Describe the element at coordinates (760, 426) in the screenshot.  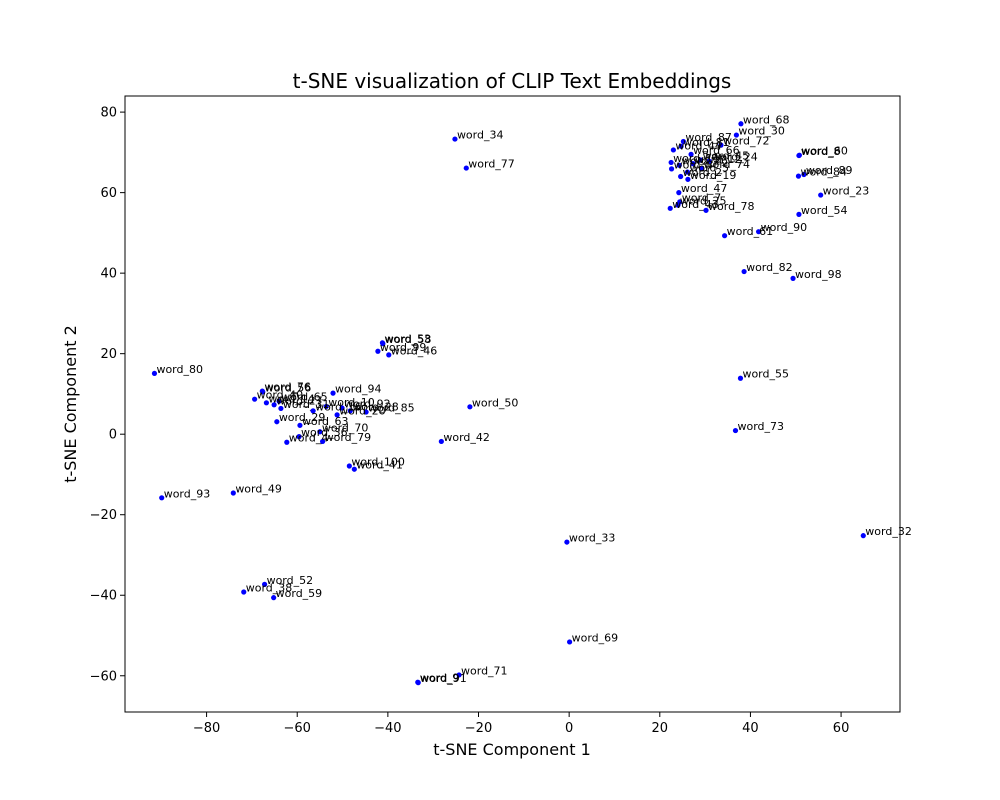
I see `point-label: word_73` at that location.